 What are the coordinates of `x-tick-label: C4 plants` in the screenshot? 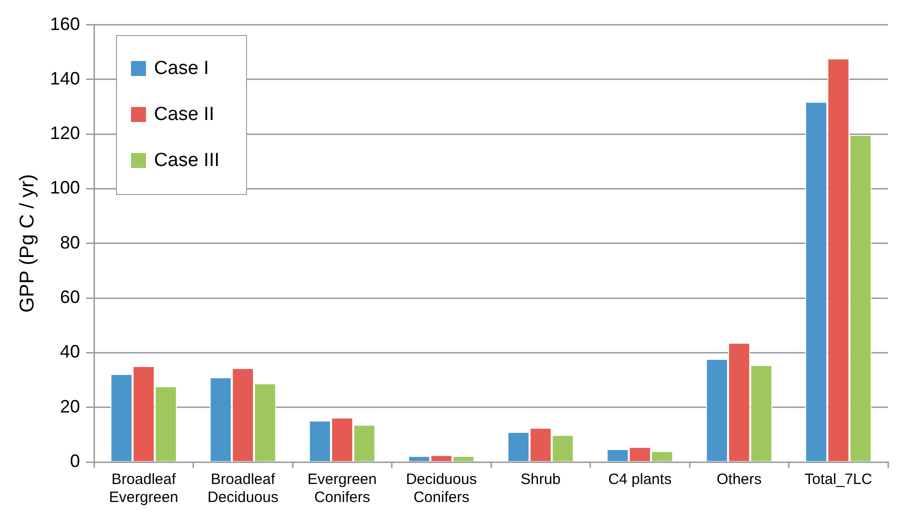 It's located at (640, 479).